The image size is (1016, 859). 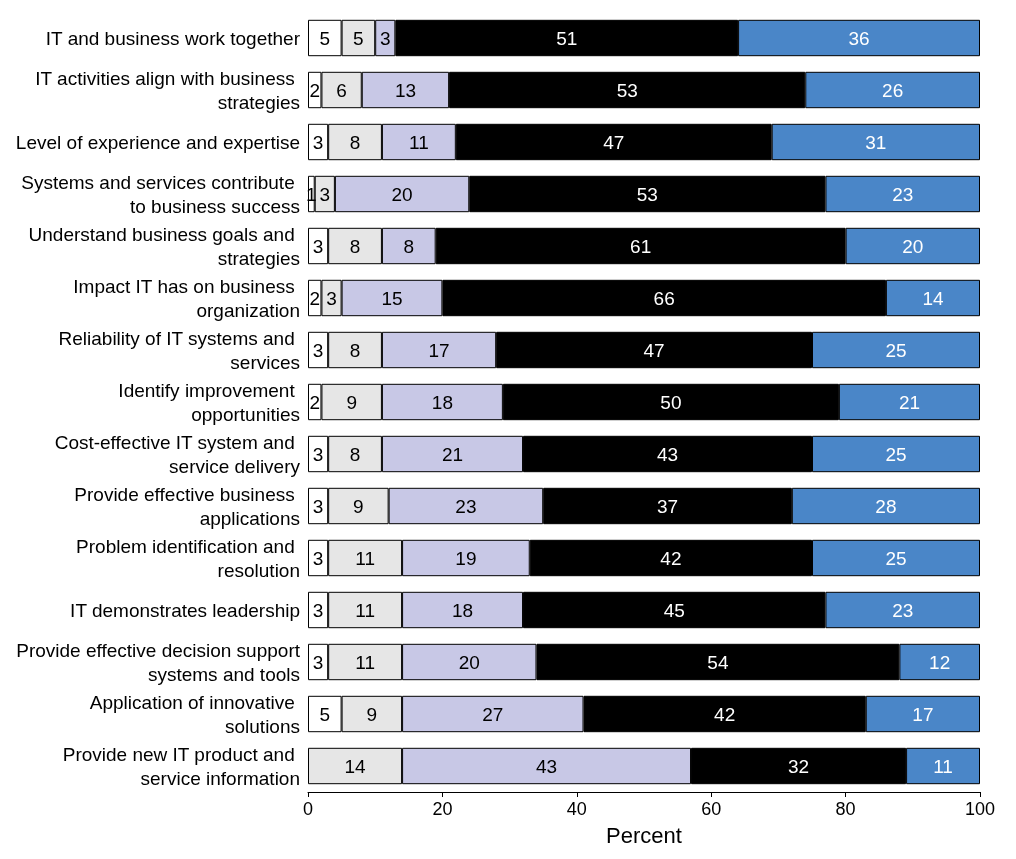 I want to click on y-tick-label: Provide effective business applications, so click(x=187, y=506).